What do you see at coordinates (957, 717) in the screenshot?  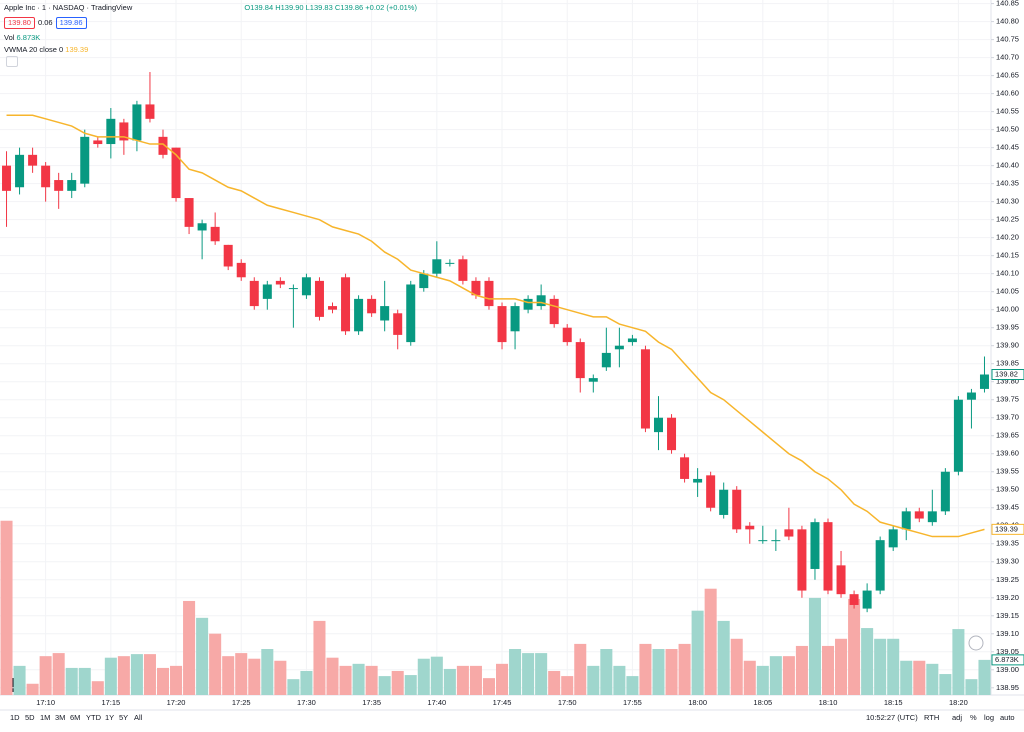 I see `scale-option: adj` at bounding box center [957, 717].